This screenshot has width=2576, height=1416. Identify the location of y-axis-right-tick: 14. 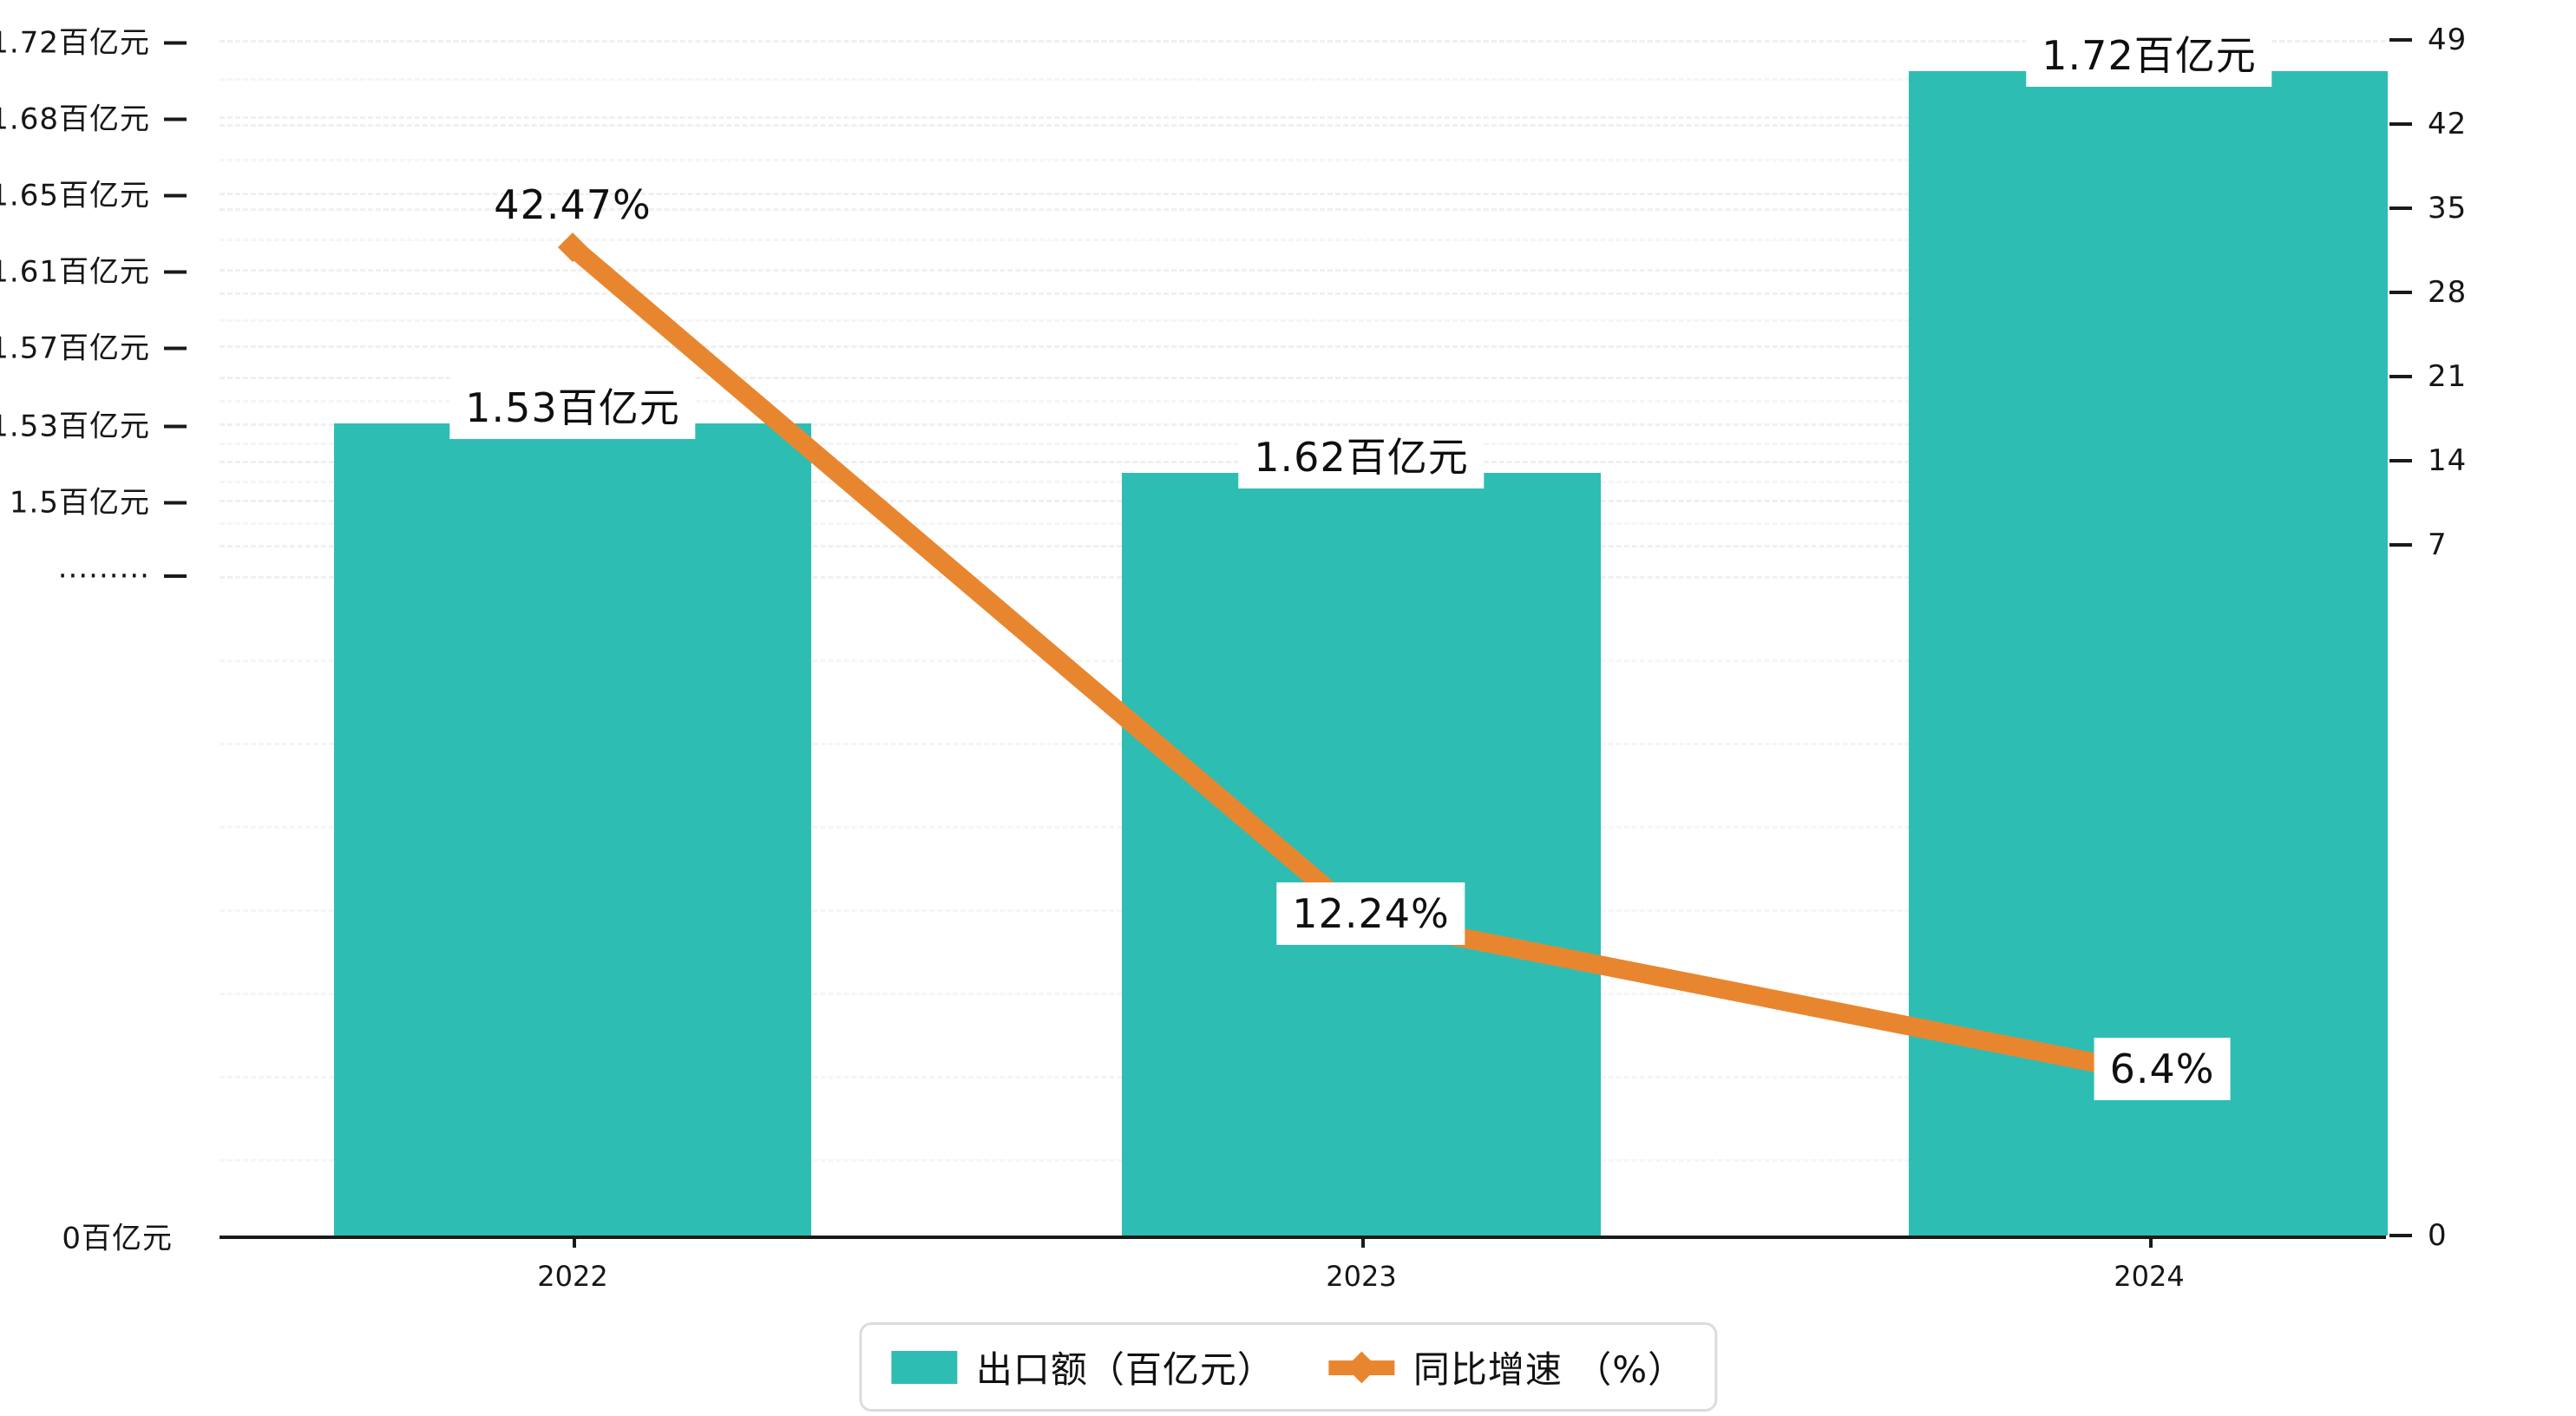
(2428, 461).